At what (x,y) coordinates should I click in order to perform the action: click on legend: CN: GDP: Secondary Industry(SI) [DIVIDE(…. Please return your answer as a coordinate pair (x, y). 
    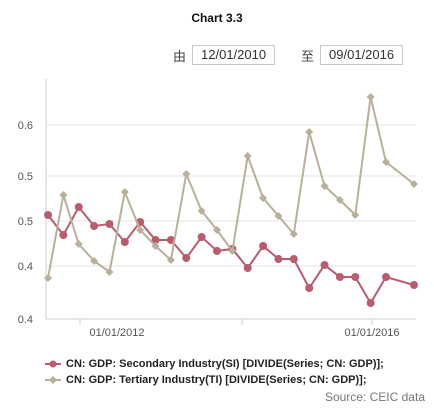
    Looking at the image, I should click on (214, 372).